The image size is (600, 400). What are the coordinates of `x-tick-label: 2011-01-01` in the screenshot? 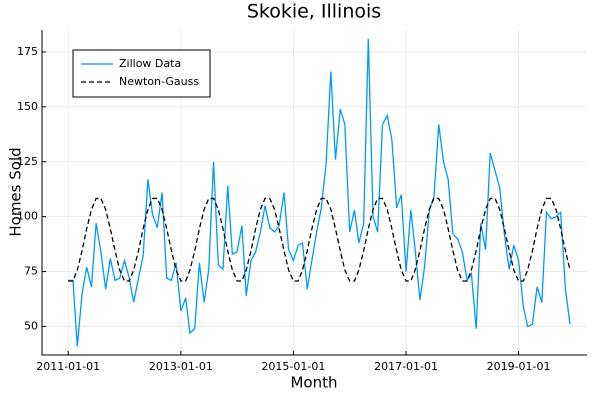 It's located at (68, 366).